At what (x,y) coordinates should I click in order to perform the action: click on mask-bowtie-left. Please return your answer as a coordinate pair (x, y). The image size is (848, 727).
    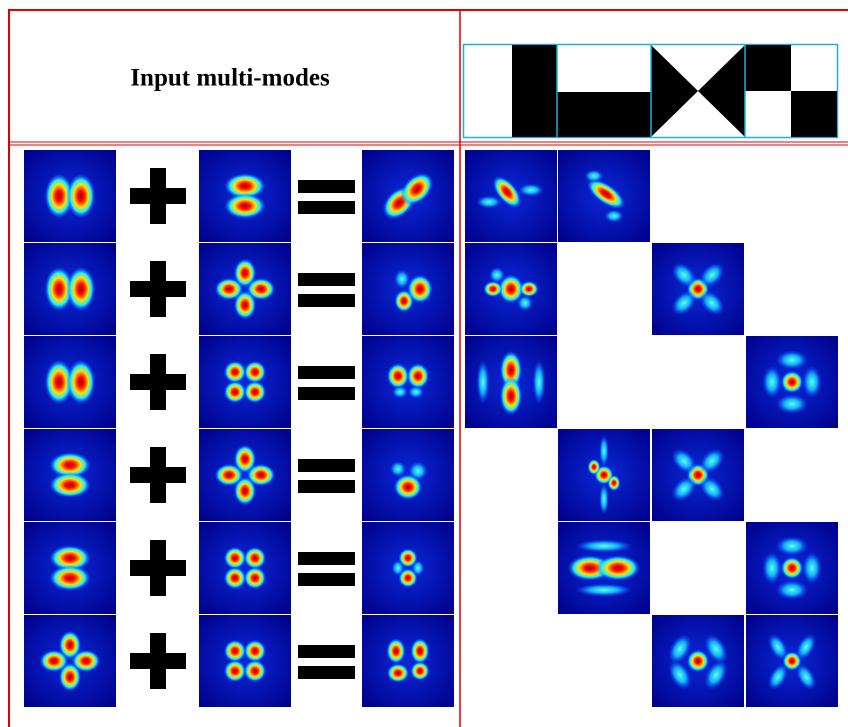
    Looking at the image, I should click on (674, 91).